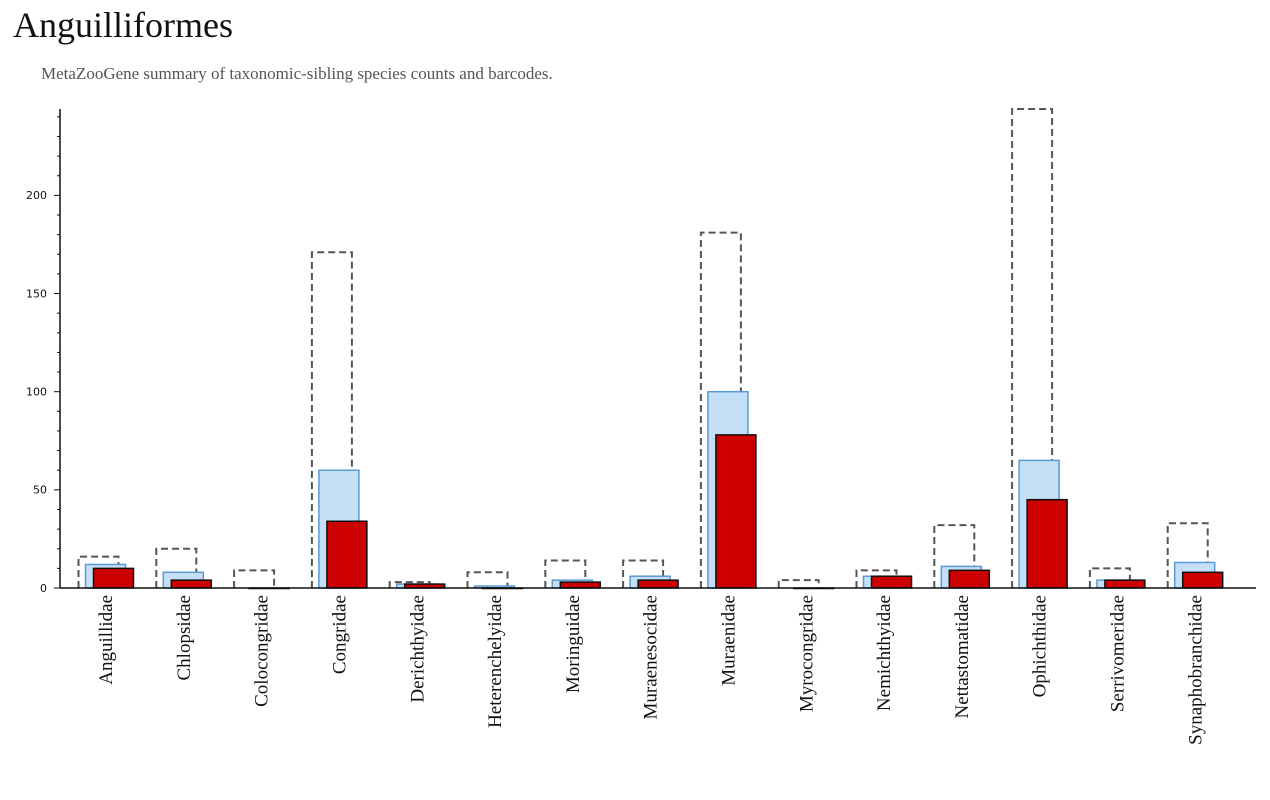 The width and height of the screenshot is (1270, 800). What do you see at coordinates (954, 556) in the screenshot?
I see `dashed-bar-nettastomatidae` at bounding box center [954, 556].